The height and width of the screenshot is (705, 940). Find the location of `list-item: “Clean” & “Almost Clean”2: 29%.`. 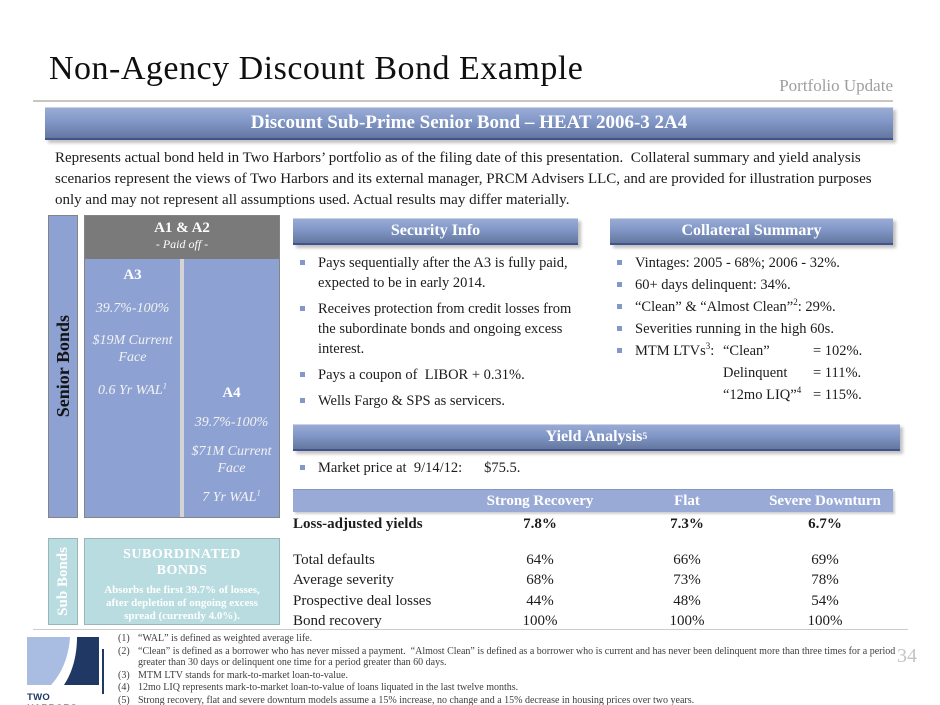

list-item: “Clean” & “Almost Clean”2: 29%. is located at coordinates (755, 307).